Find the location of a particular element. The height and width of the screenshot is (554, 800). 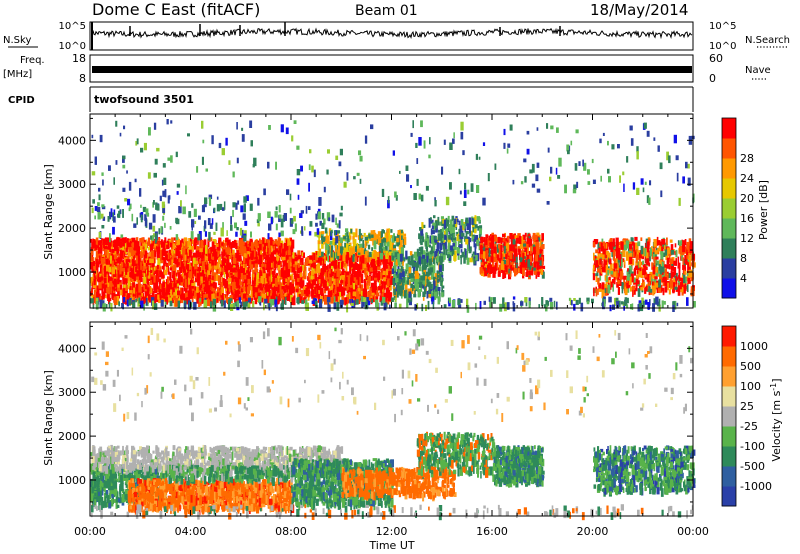

beam-label: Beam 01 is located at coordinates (386, 11).